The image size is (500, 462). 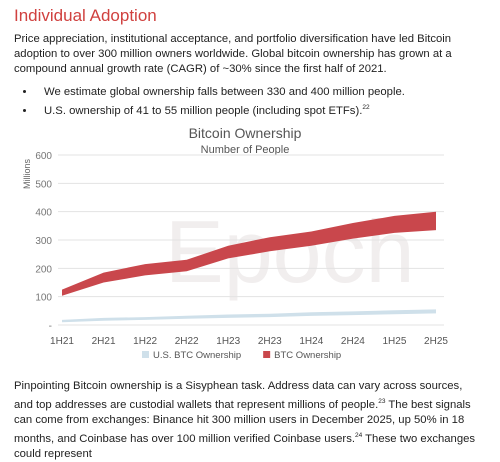 I want to click on y-tick-label: 100, so click(x=43, y=298).